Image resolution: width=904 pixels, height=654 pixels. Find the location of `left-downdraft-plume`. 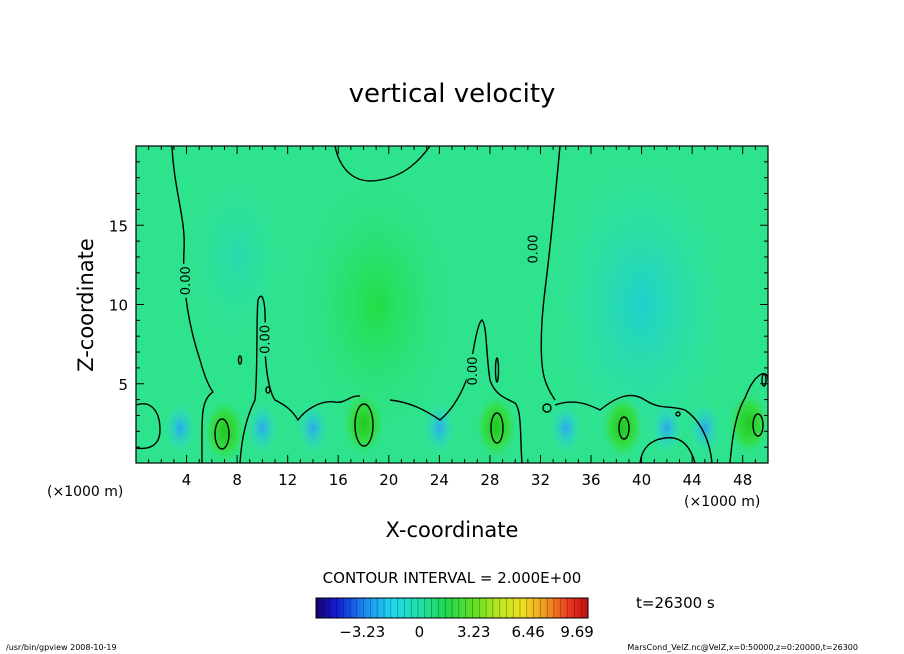

left-downdraft-plume is located at coordinates (237, 256).